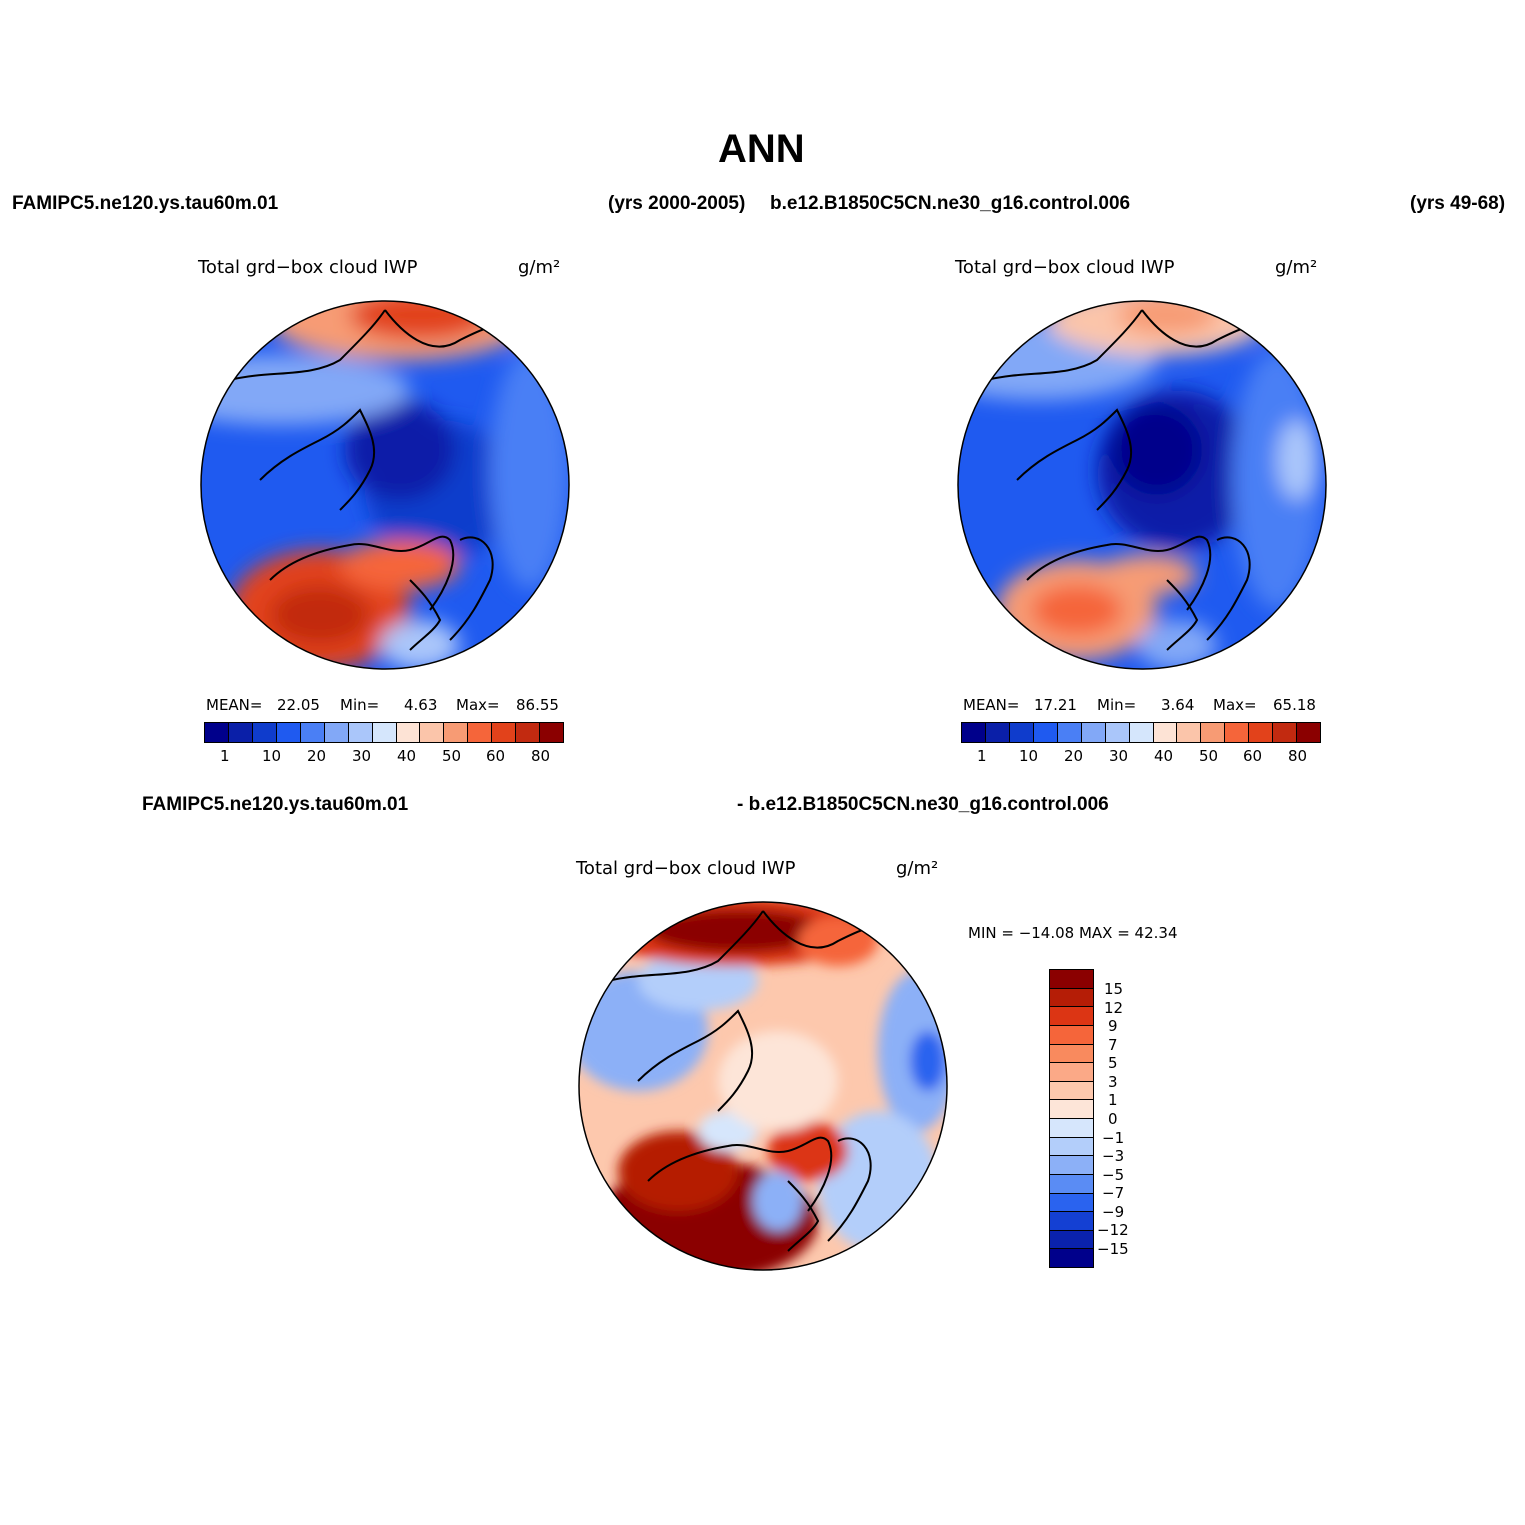 The image size is (1525, 1525). What do you see at coordinates (317, 756) in the screenshot?
I see `left-colorbar-tick: 20` at bounding box center [317, 756].